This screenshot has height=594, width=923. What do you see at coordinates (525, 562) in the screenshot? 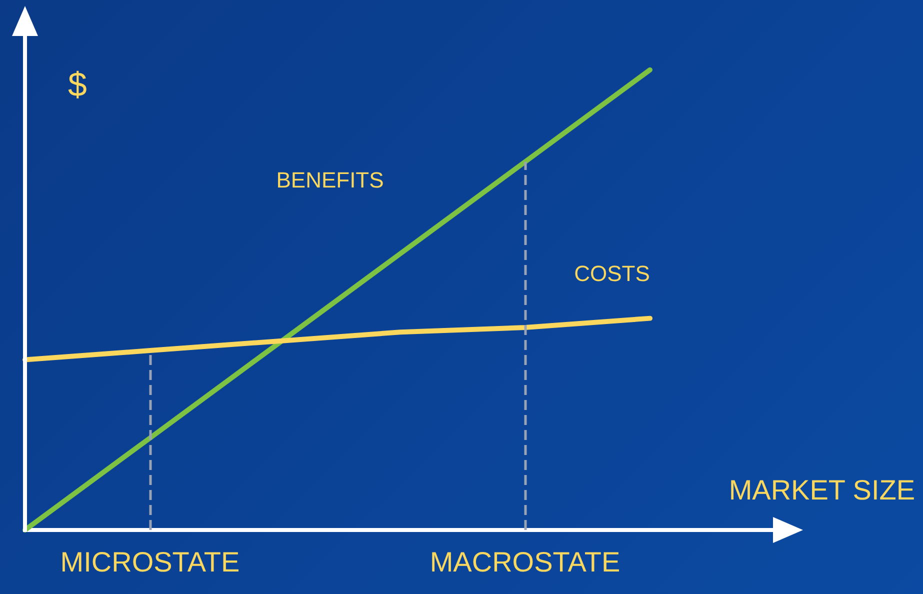
I see `x-tick-label: MACROSTATE` at bounding box center [525, 562].